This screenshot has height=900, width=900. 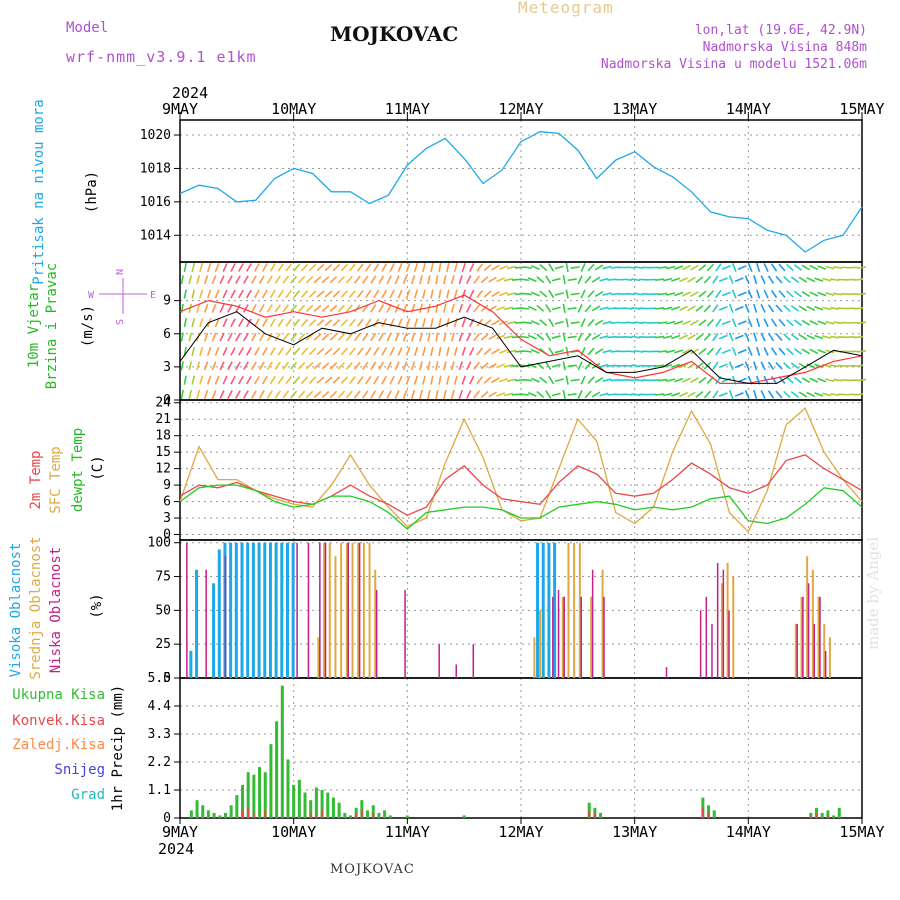 What do you see at coordinates (634, 109) in the screenshot?
I see `time-tick-label-top: 13MAY` at bounding box center [634, 109].